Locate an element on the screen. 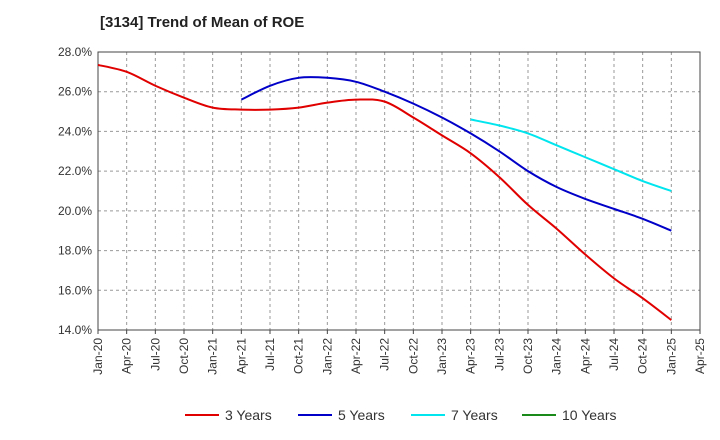  y-tick-label: 24.0% is located at coordinates (75, 131).